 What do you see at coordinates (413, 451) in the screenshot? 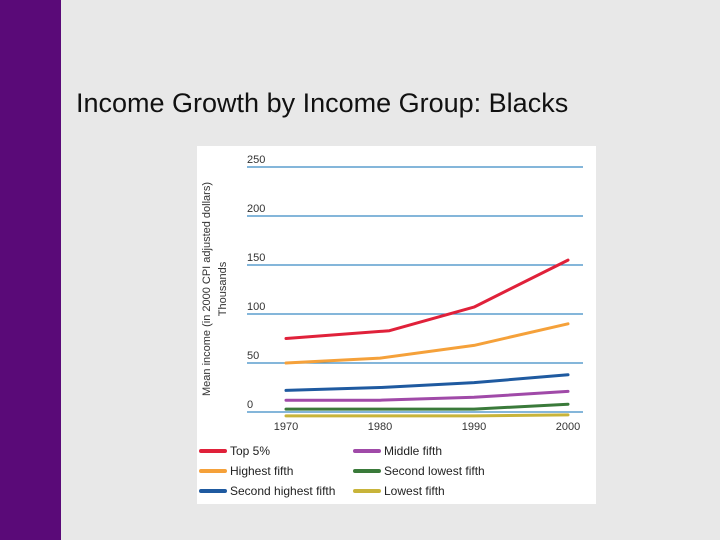
I see `legend-label: Middle fifth` at bounding box center [413, 451].